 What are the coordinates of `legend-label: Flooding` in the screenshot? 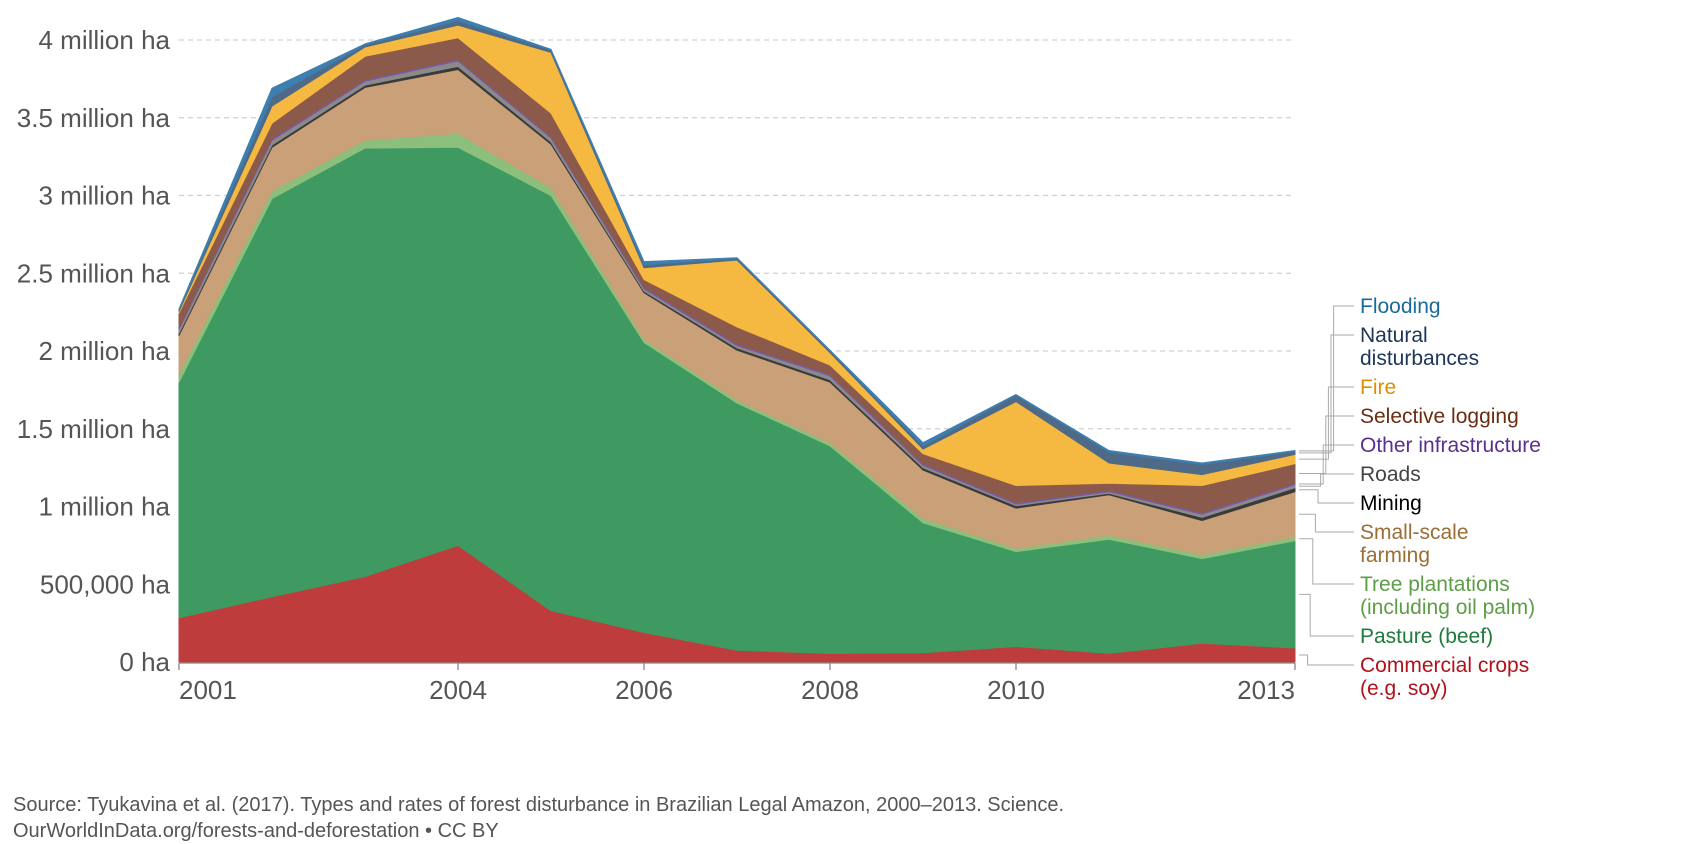 It's located at (1400, 306).